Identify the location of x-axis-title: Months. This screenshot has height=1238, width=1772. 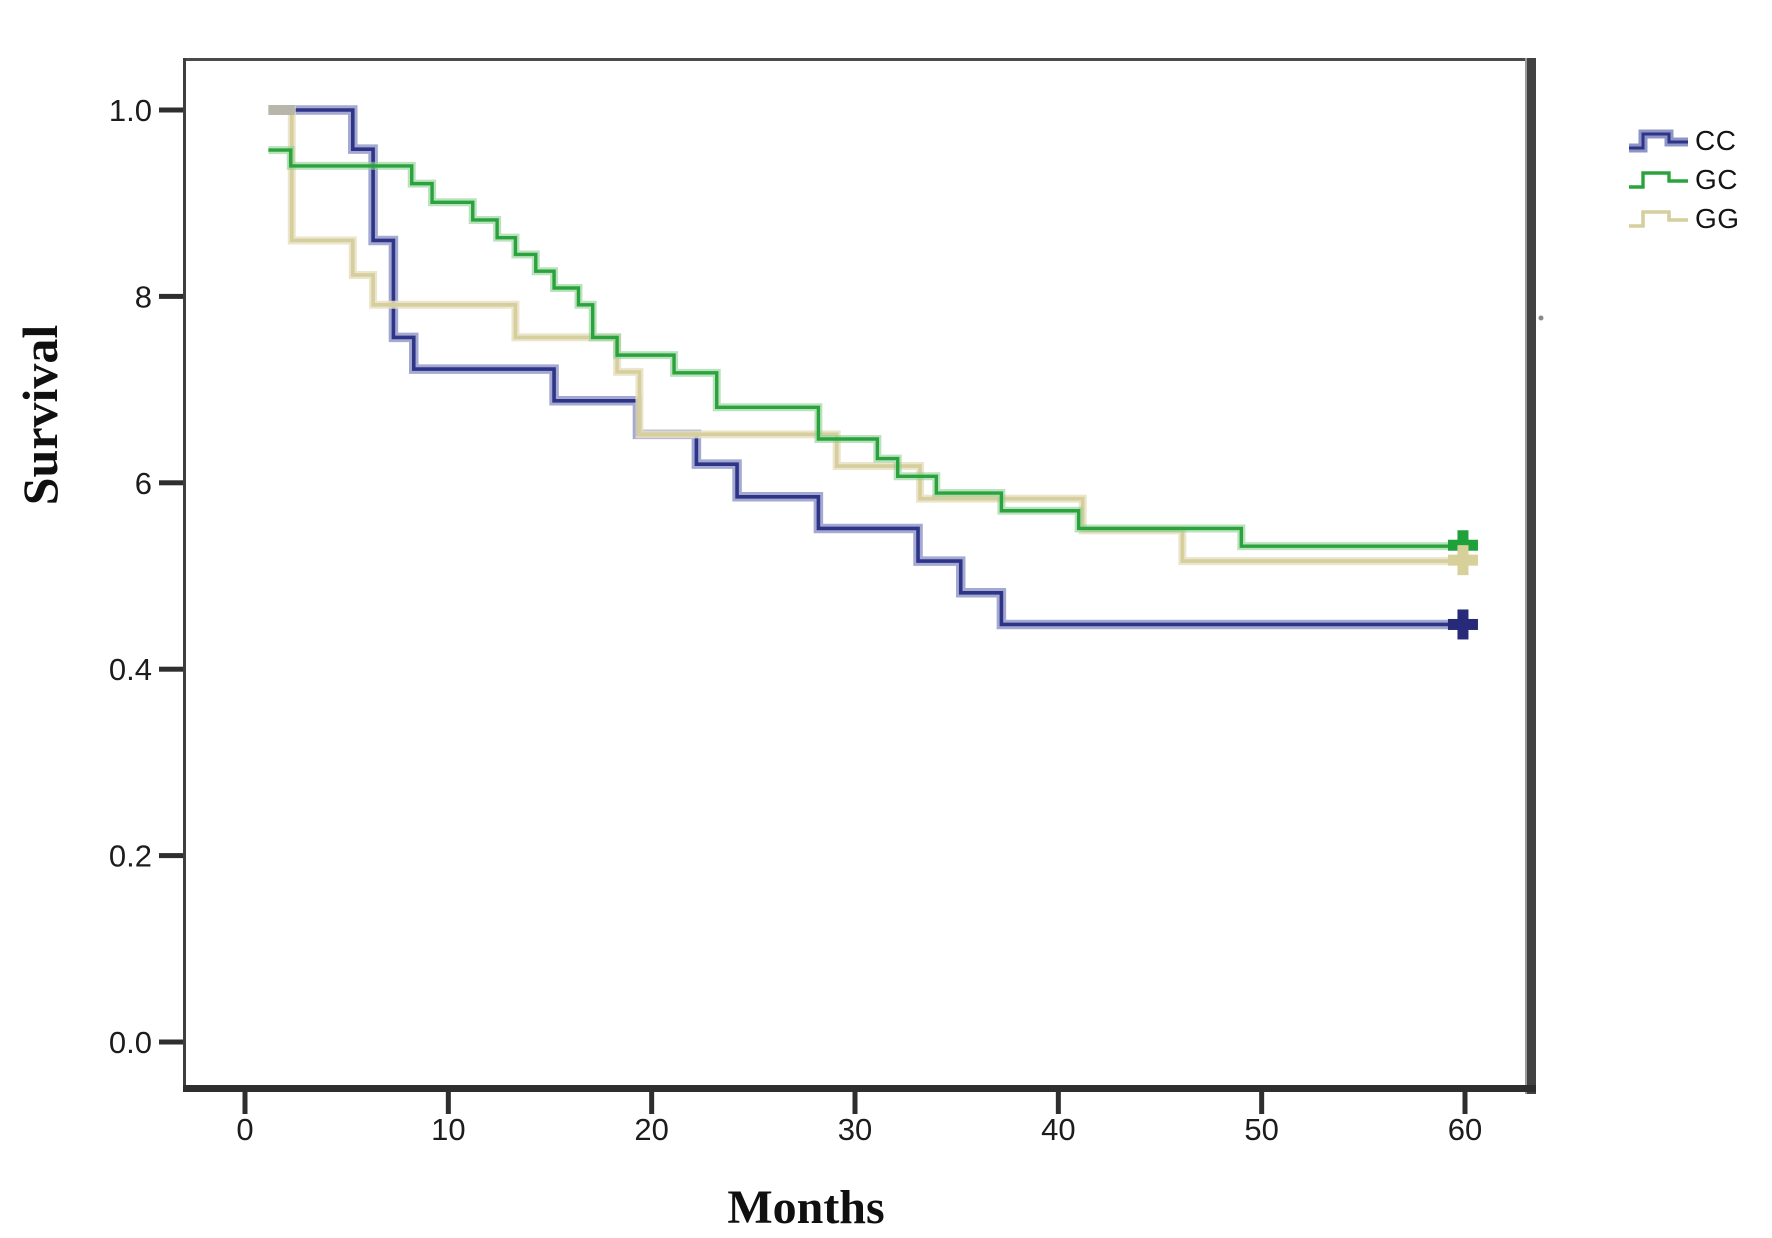
(806, 1207).